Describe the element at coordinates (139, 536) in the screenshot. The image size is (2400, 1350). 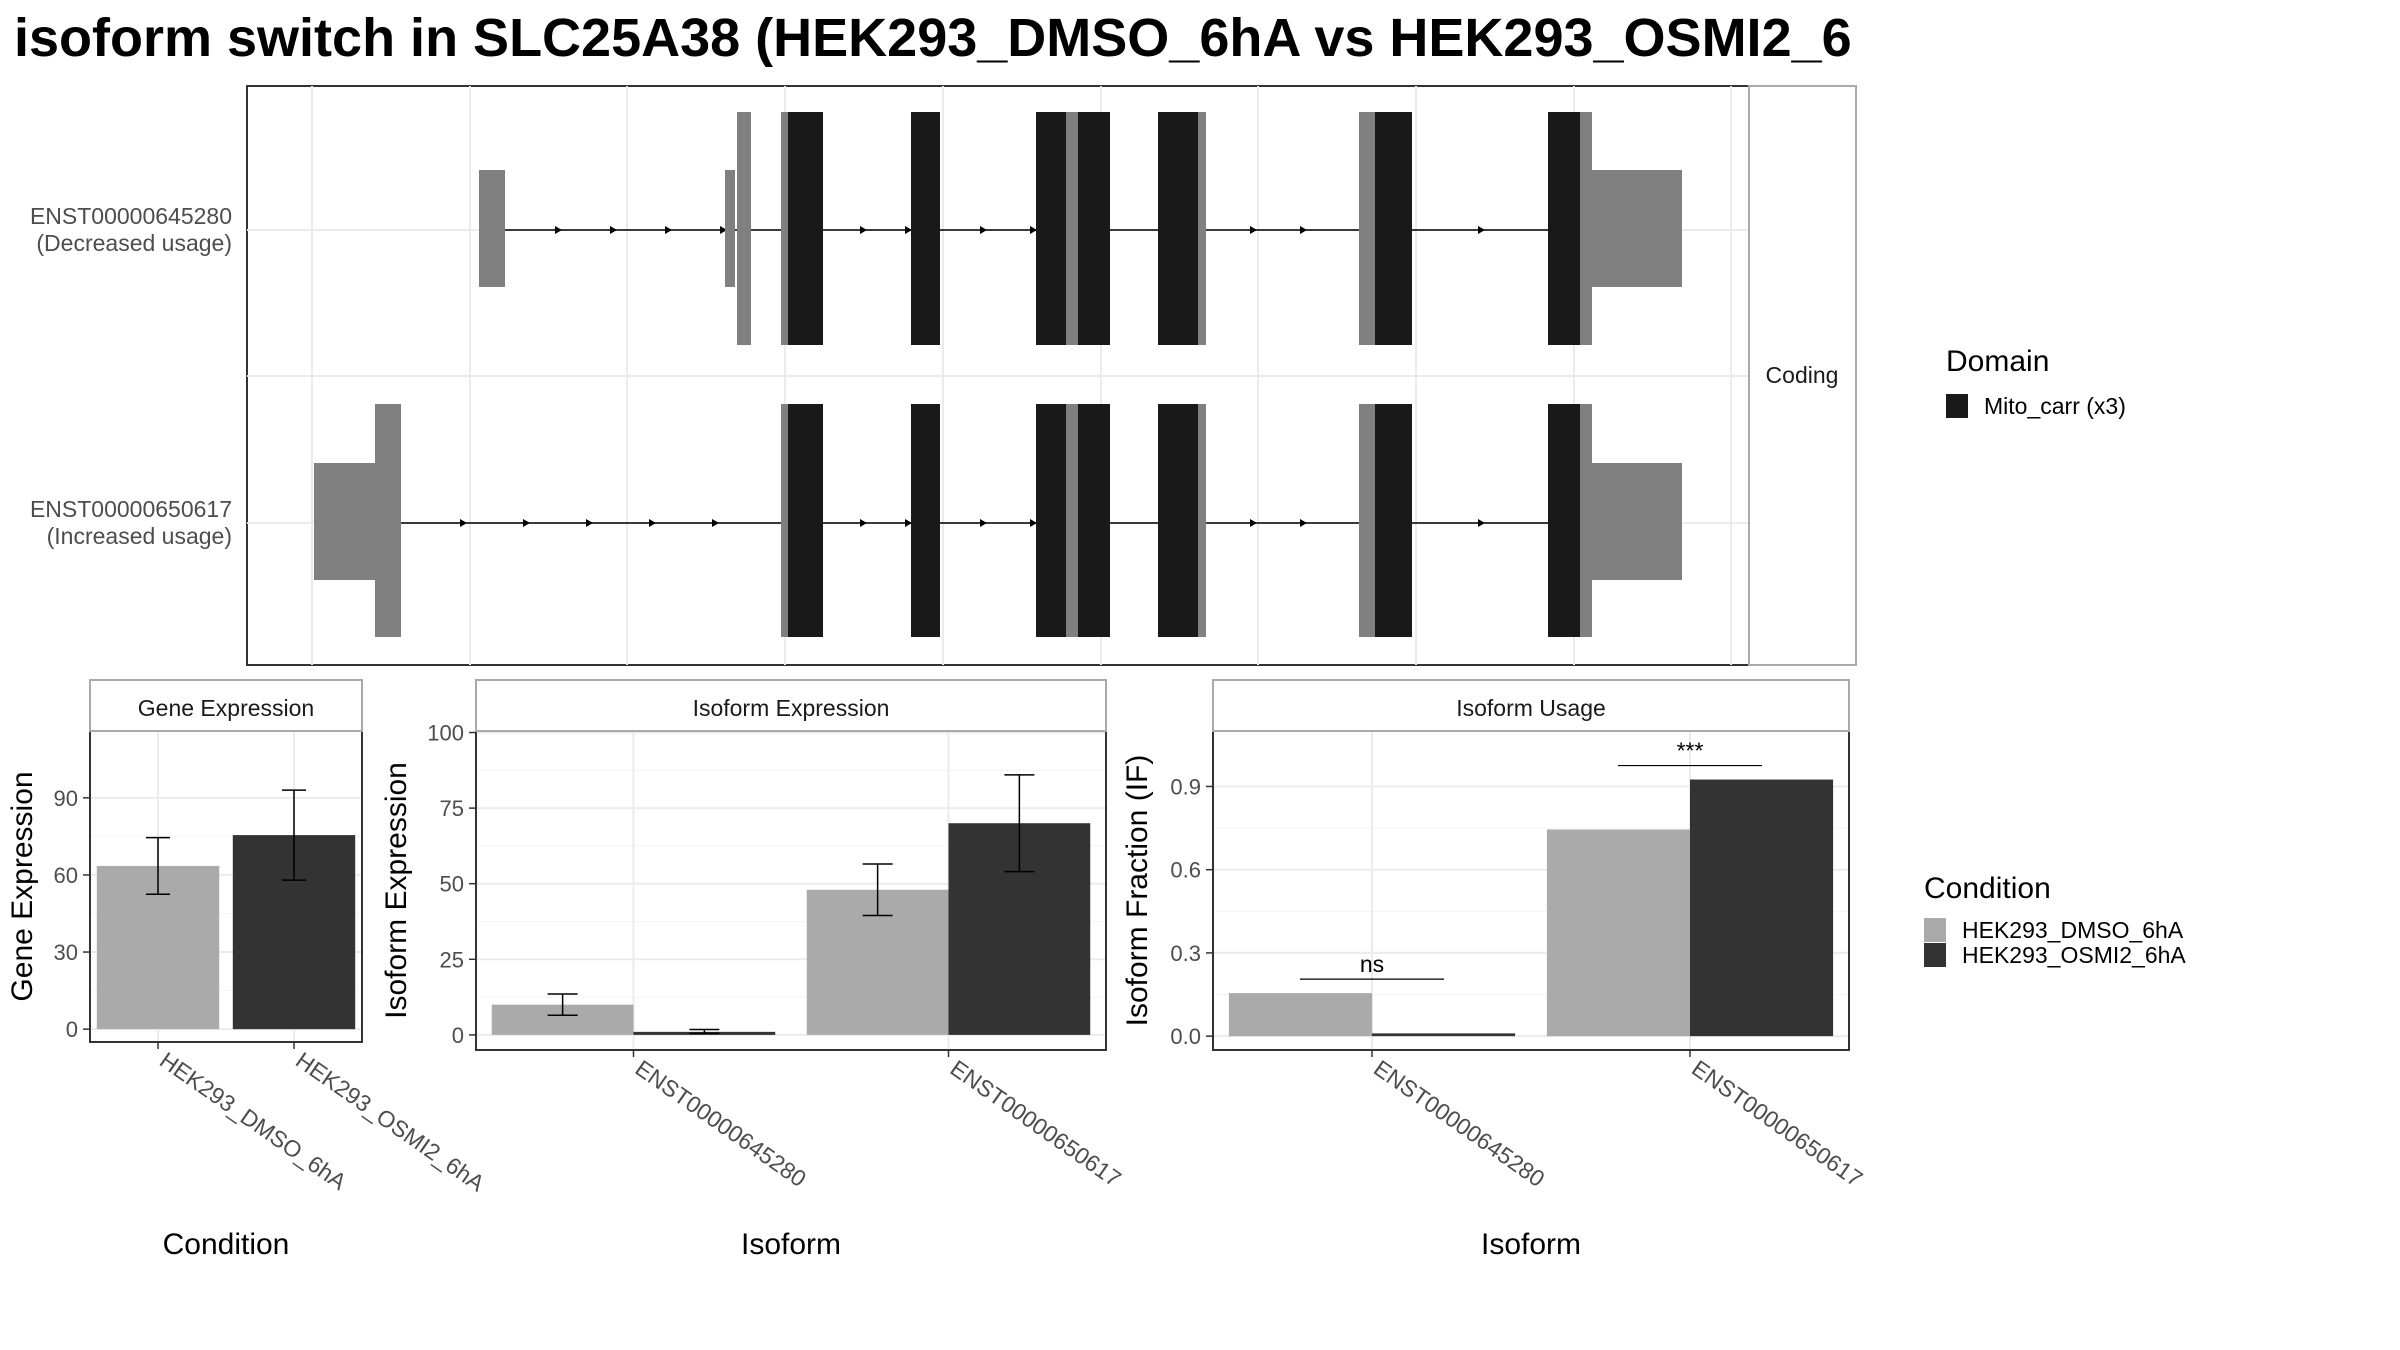
I see `transcript-sublabel-2: (Increased usage)` at that location.